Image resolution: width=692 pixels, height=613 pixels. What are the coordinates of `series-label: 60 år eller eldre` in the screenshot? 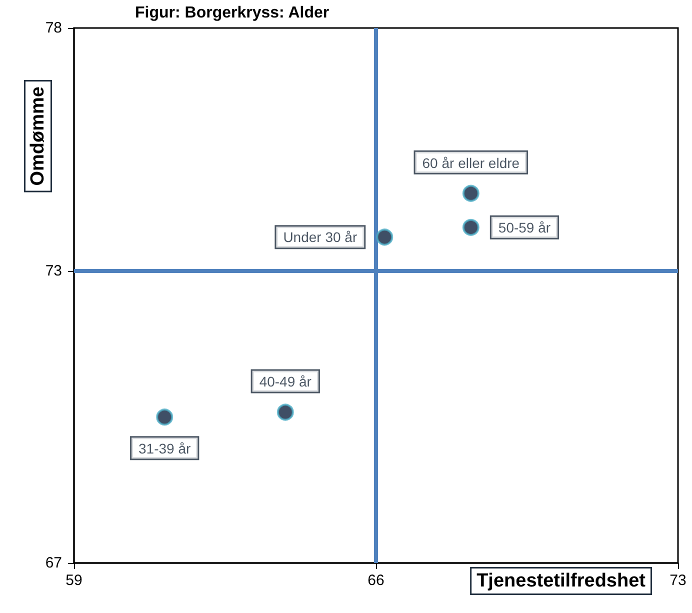 It's located at (471, 162).